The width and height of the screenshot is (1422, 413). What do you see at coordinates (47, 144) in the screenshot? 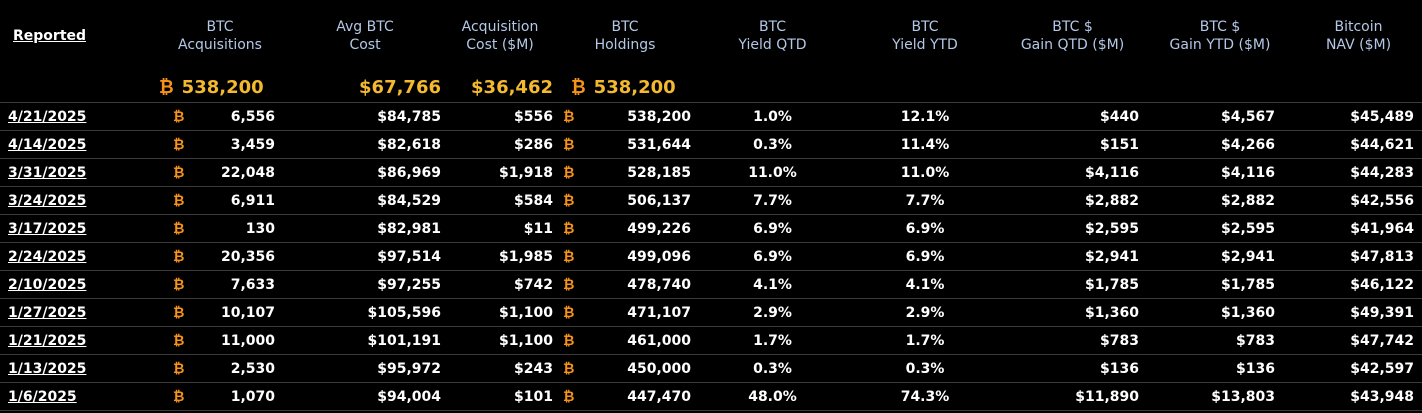
I see `row-date-link: 4/14/2025` at bounding box center [47, 144].